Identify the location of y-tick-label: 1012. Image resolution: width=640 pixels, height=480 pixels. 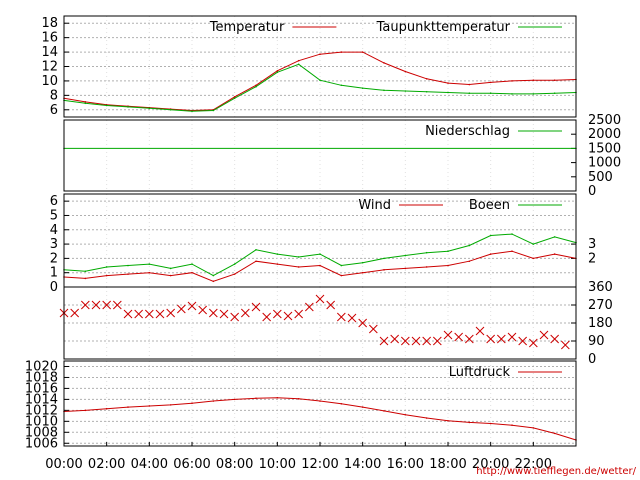
(41, 410).